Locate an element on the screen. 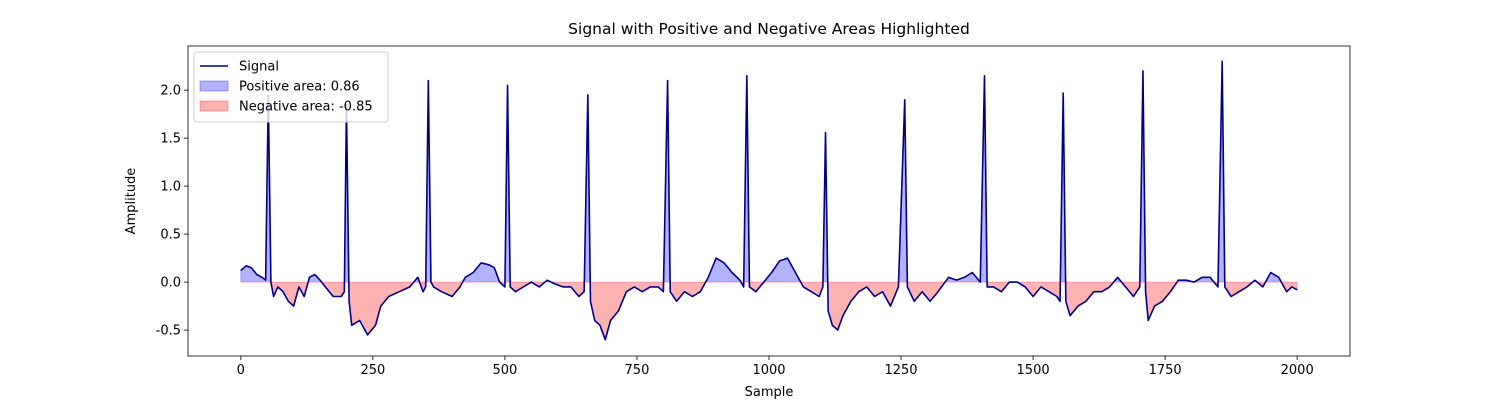  y-tick-label: 1.0 is located at coordinates (170, 187).